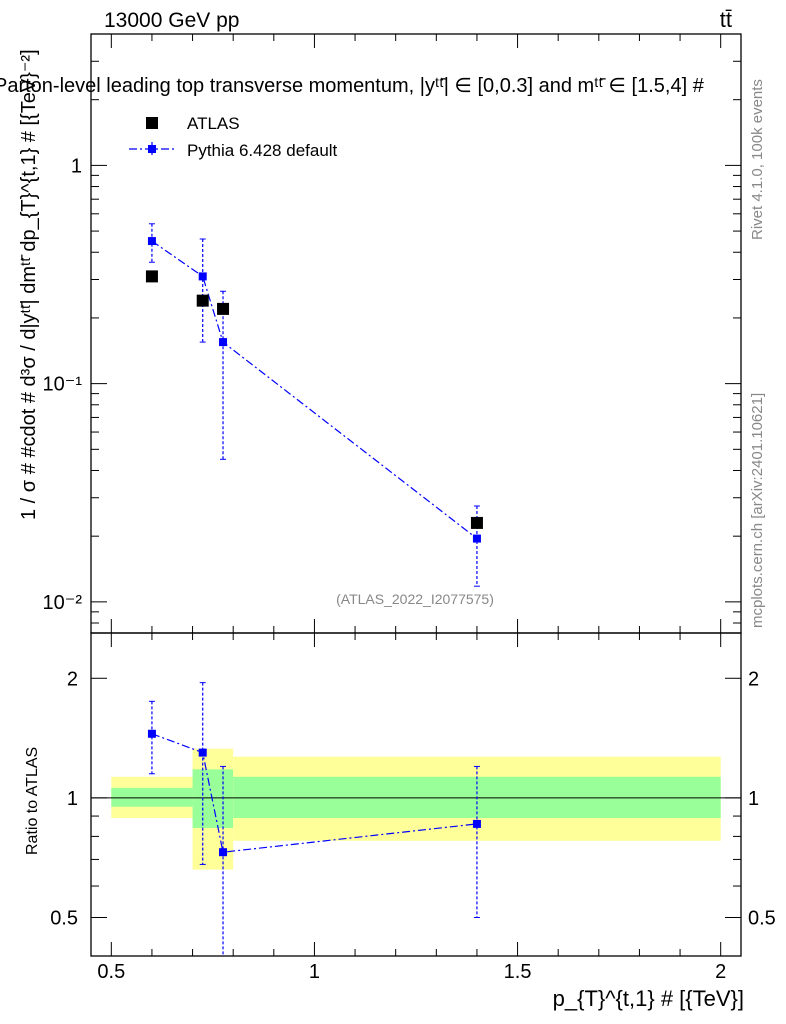  What do you see at coordinates (518, 972) in the screenshot?
I see `x-tick-label-2: 1.5` at bounding box center [518, 972].